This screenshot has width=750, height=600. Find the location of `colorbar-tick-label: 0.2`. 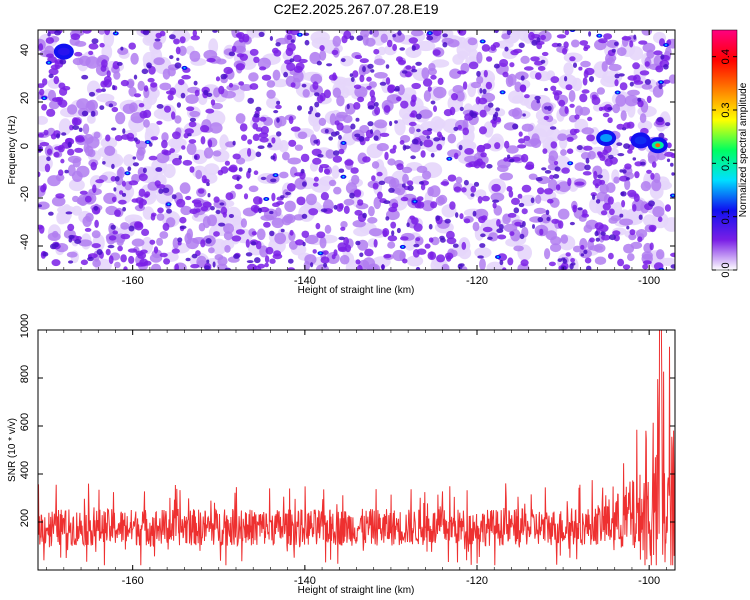

colorbar-tick-label: 0.2 is located at coordinates (726, 163).